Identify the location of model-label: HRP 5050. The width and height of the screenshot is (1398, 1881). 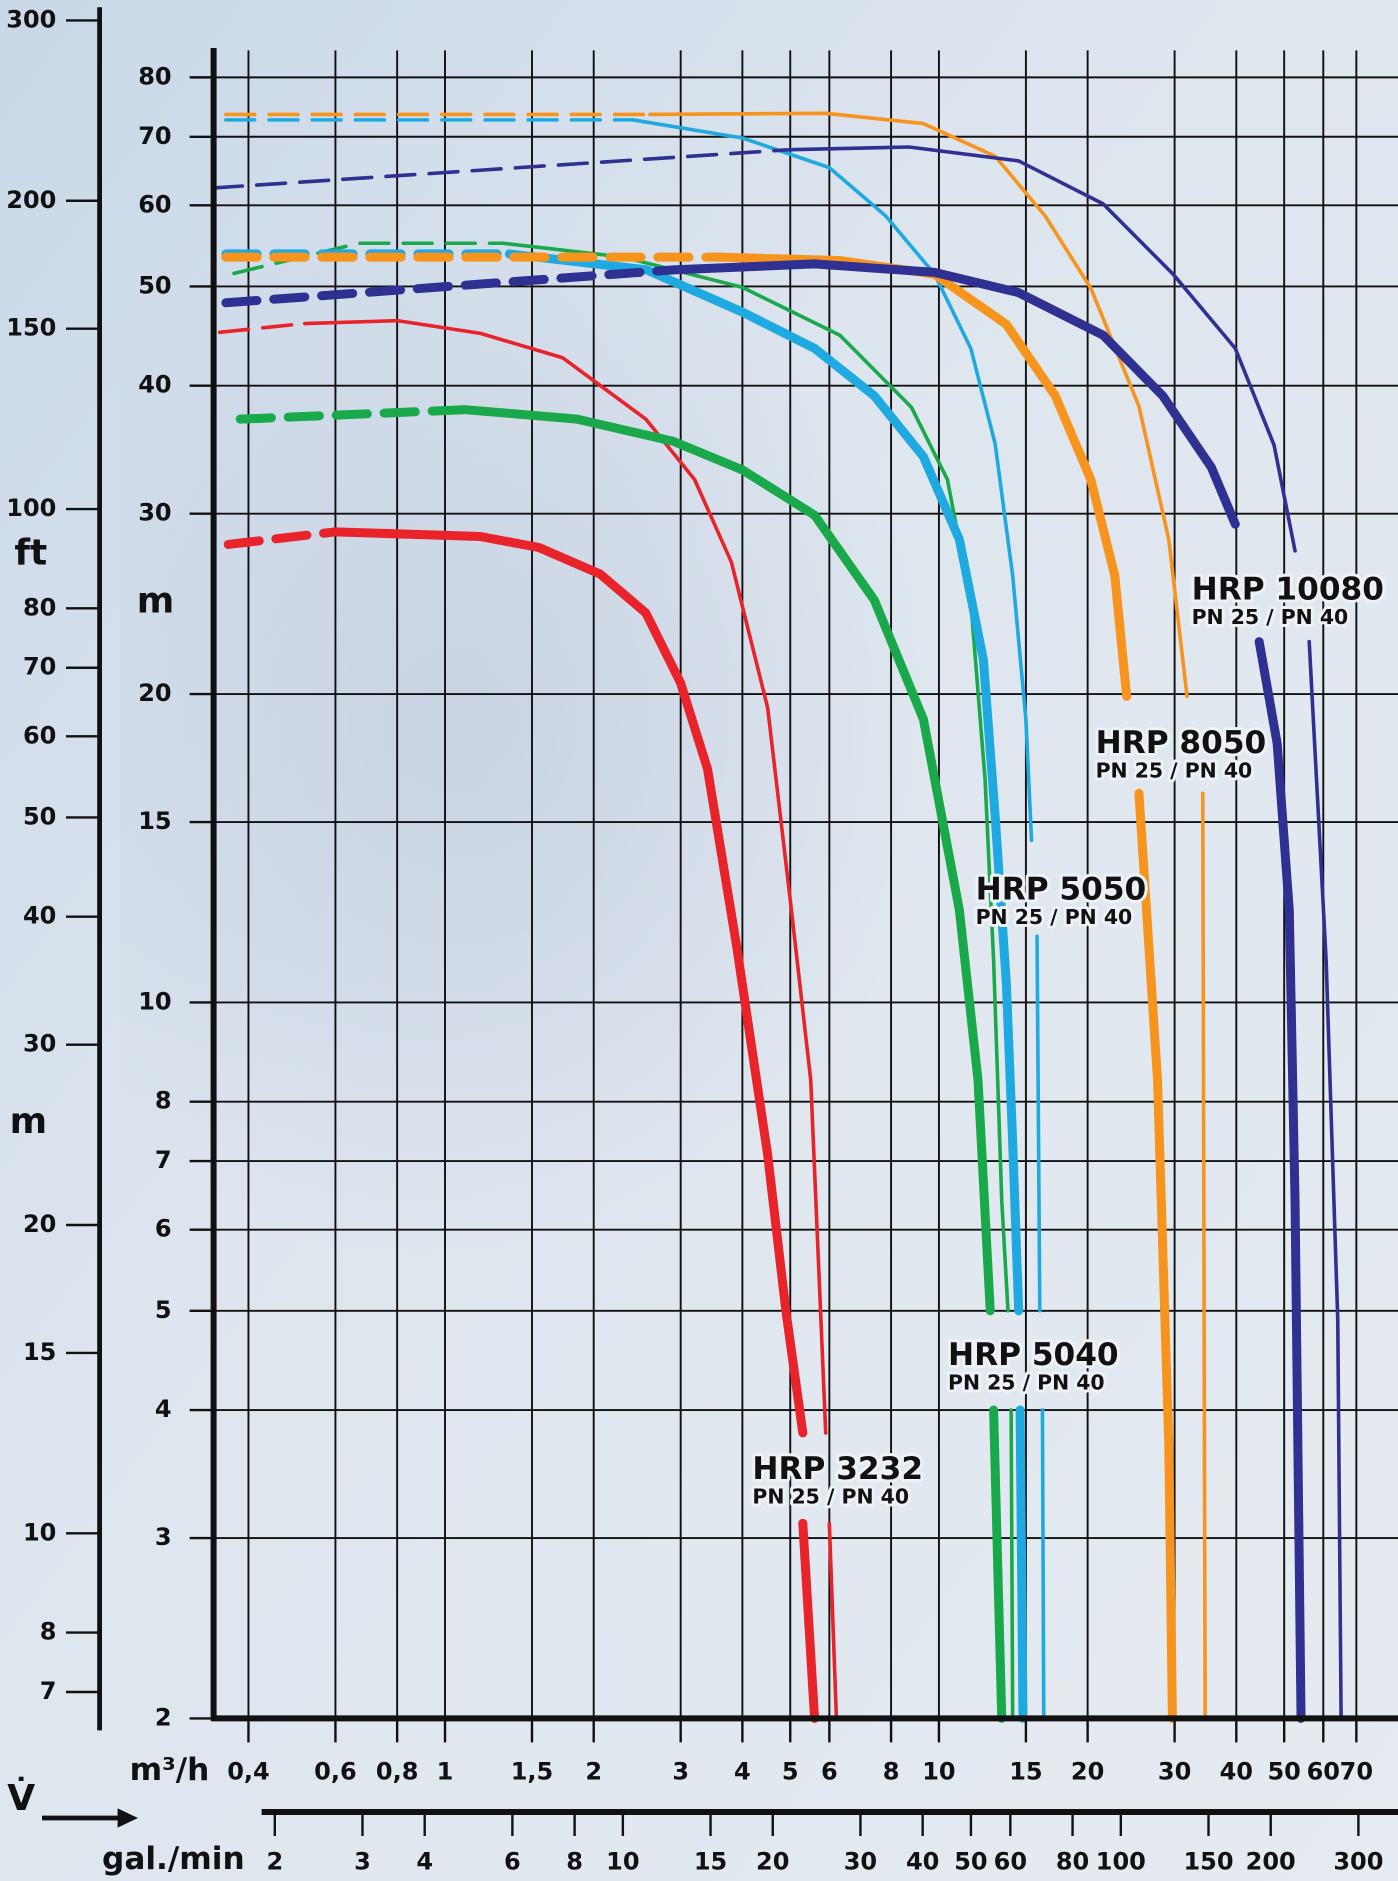
(1061, 889).